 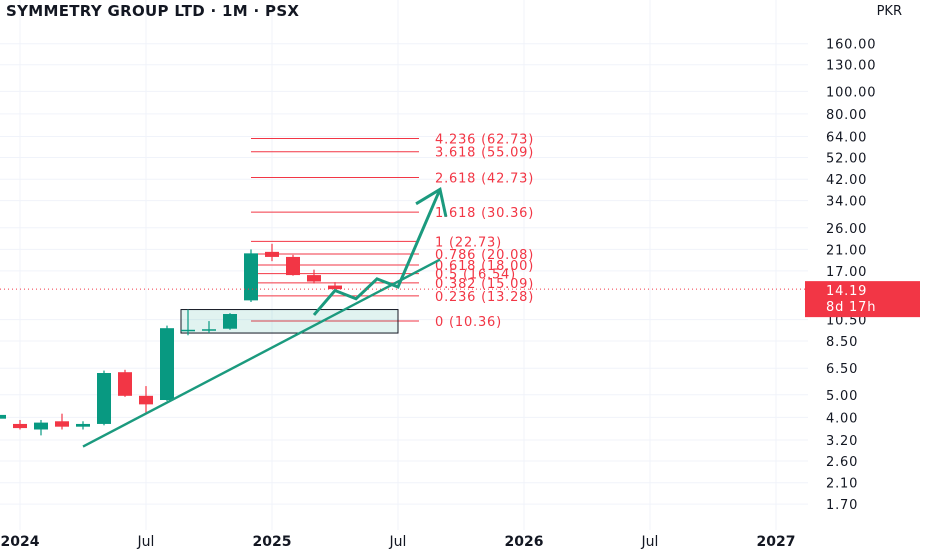 What do you see at coordinates (484, 178) in the screenshot?
I see `fib-level-label: 2.618 (42.73)` at bounding box center [484, 178].